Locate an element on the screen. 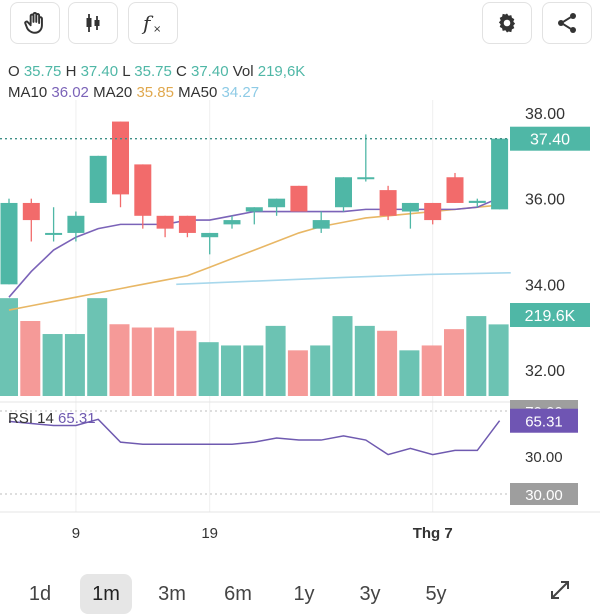  share-icon is located at coordinates (567, 23).